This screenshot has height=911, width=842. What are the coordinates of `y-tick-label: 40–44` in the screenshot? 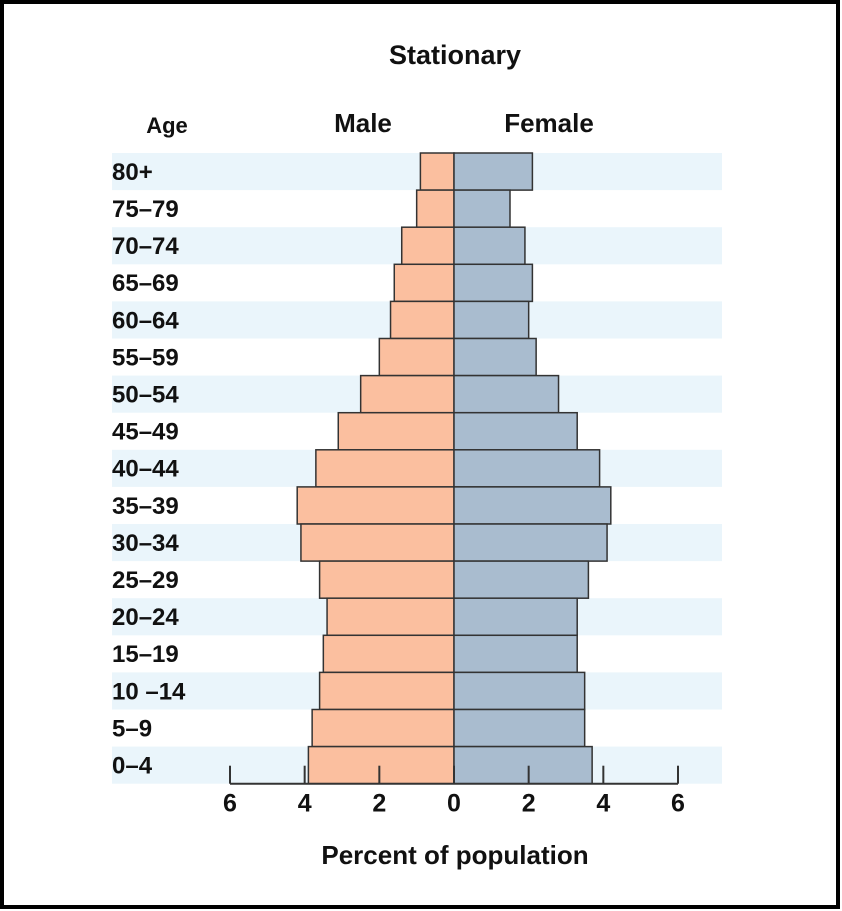 It's located at (145, 469).